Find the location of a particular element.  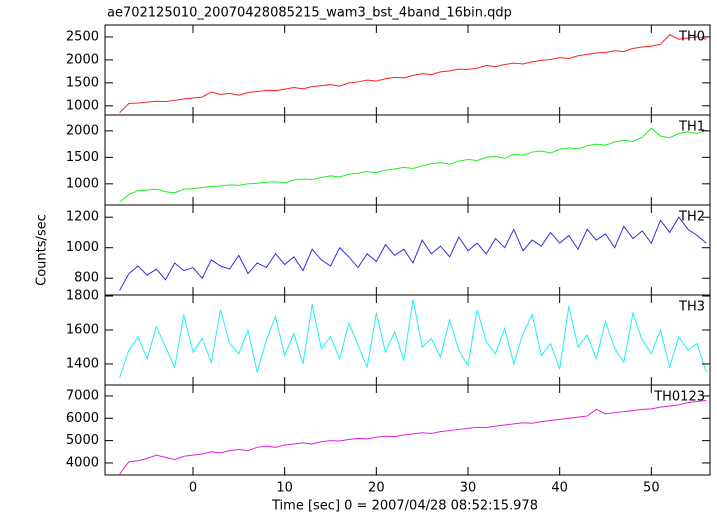

x-tick-label: 20 is located at coordinates (376, 488).